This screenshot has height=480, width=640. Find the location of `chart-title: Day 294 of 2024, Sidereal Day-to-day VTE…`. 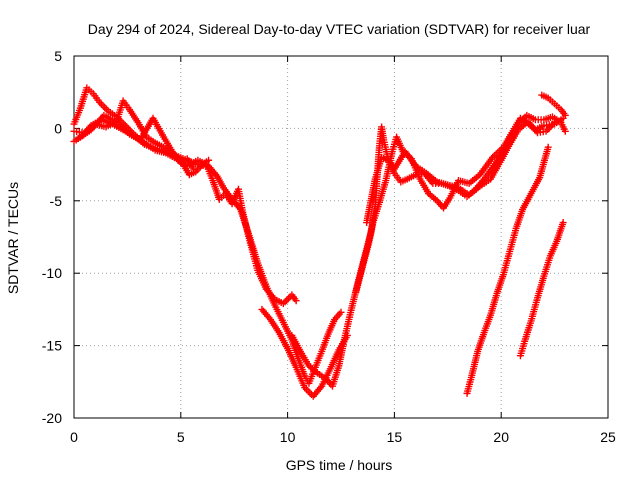

chart-title: Day 294 of 2024, Sidereal Day-to-day VTE… is located at coordinates (339, 29).